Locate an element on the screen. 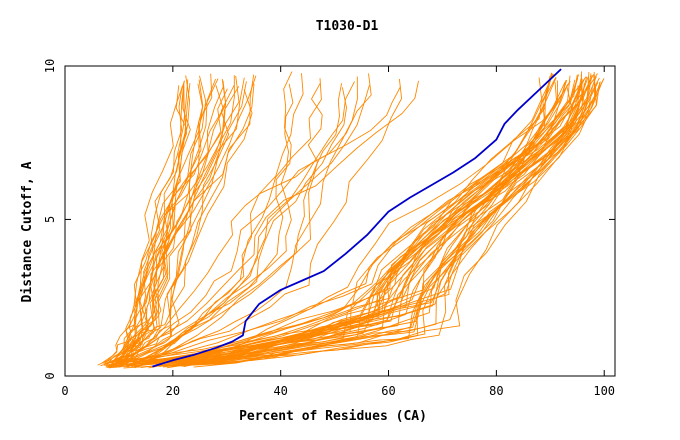 The image size is (680, 440). x-tick-label: 100 is located at coordinates (604, 391).